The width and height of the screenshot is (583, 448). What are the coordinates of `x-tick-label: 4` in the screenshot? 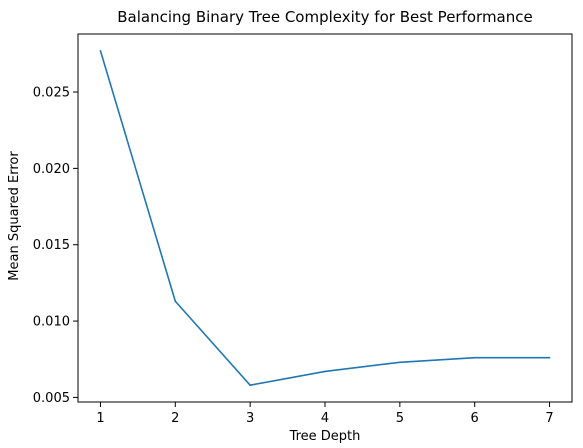 It's located at (325, 418).